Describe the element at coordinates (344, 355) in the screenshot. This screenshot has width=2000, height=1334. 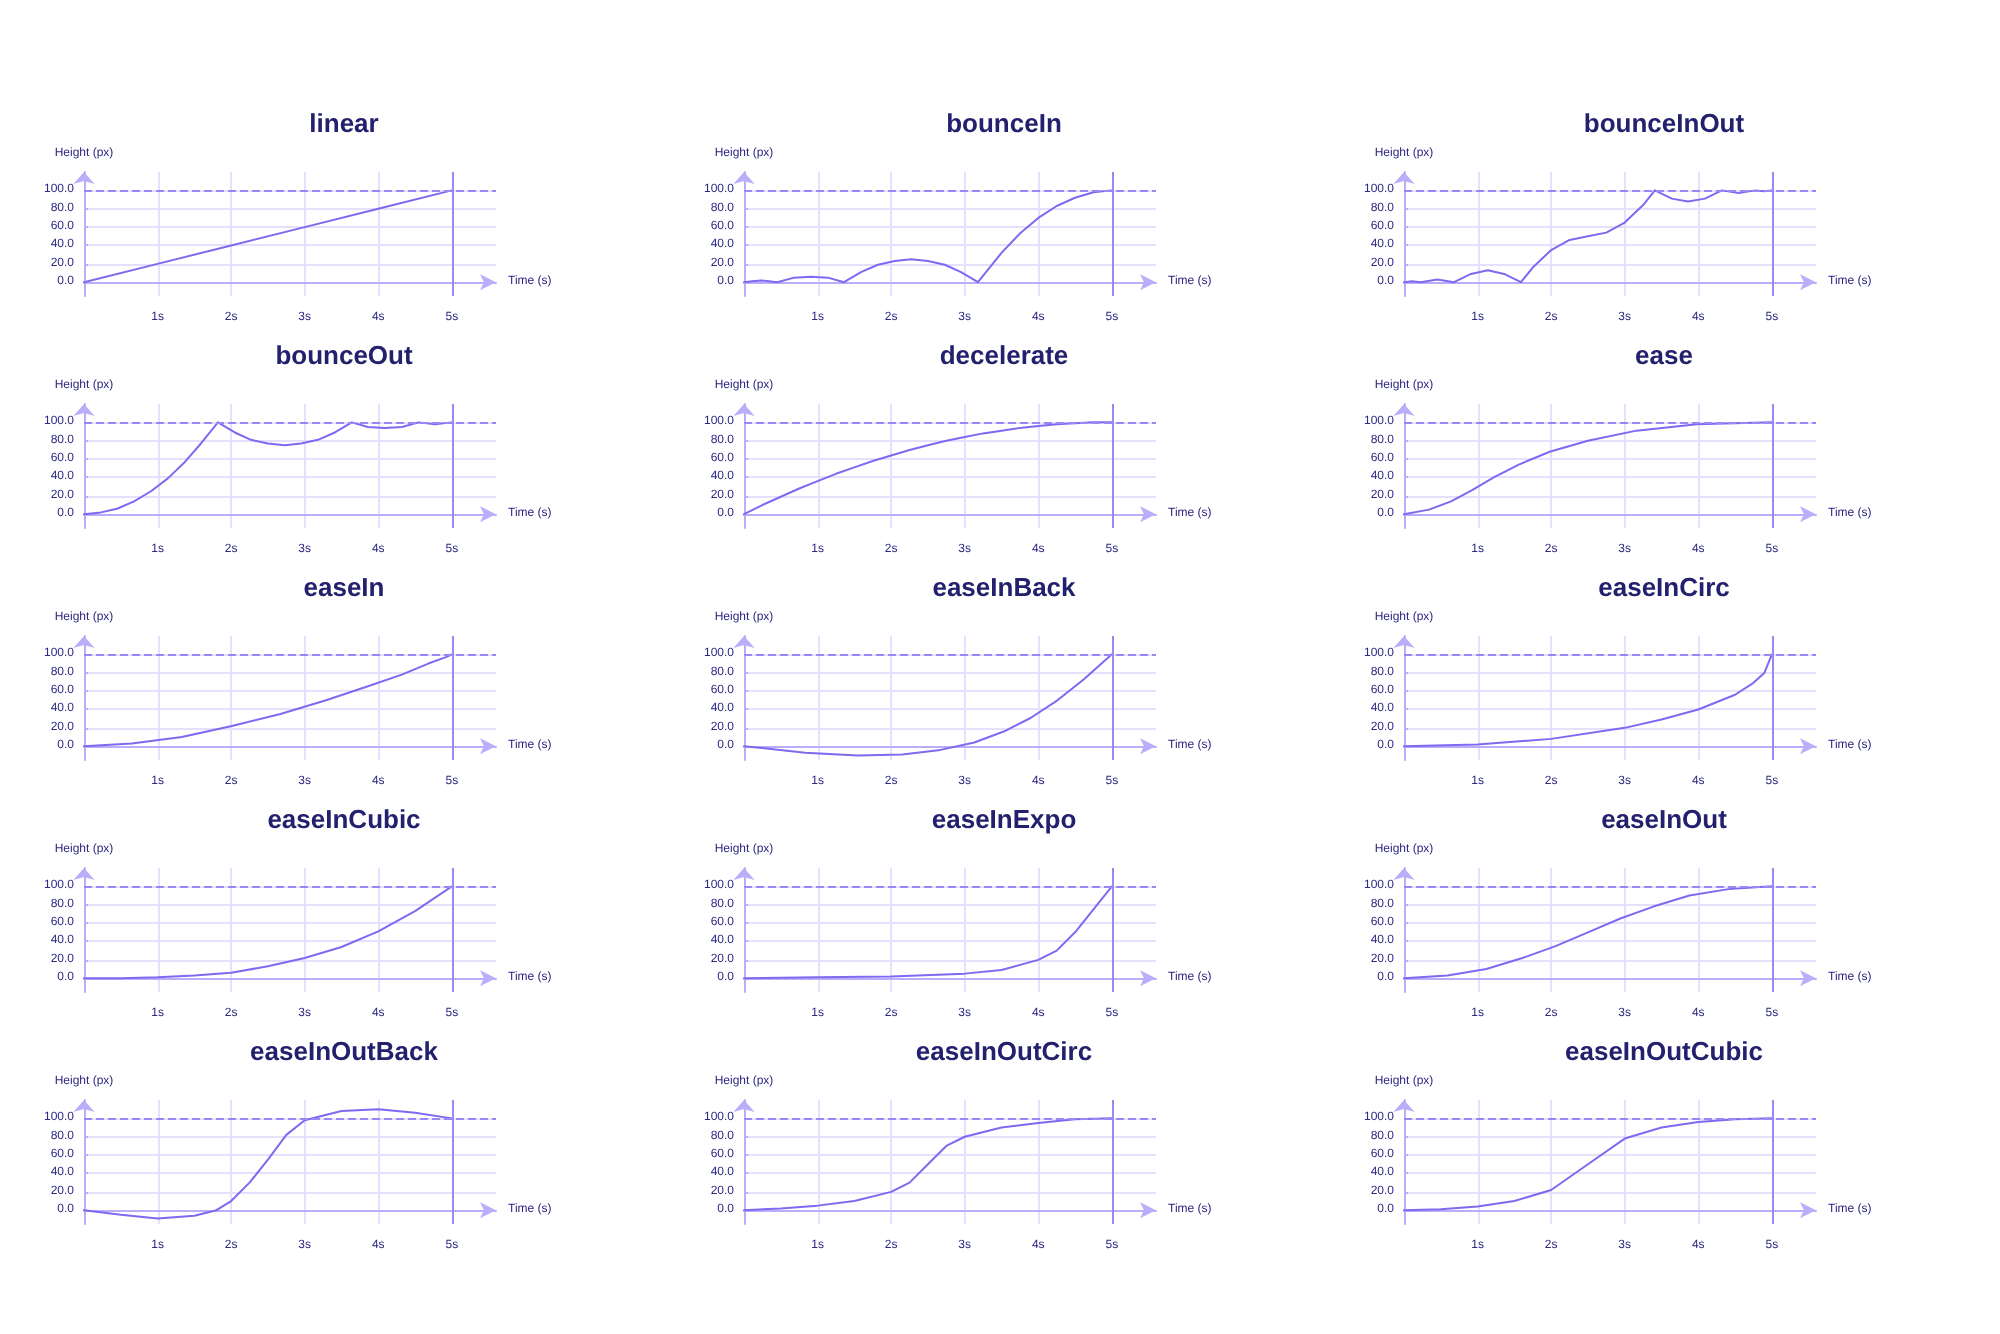
I see `chart-title: bounceOut` at that location.